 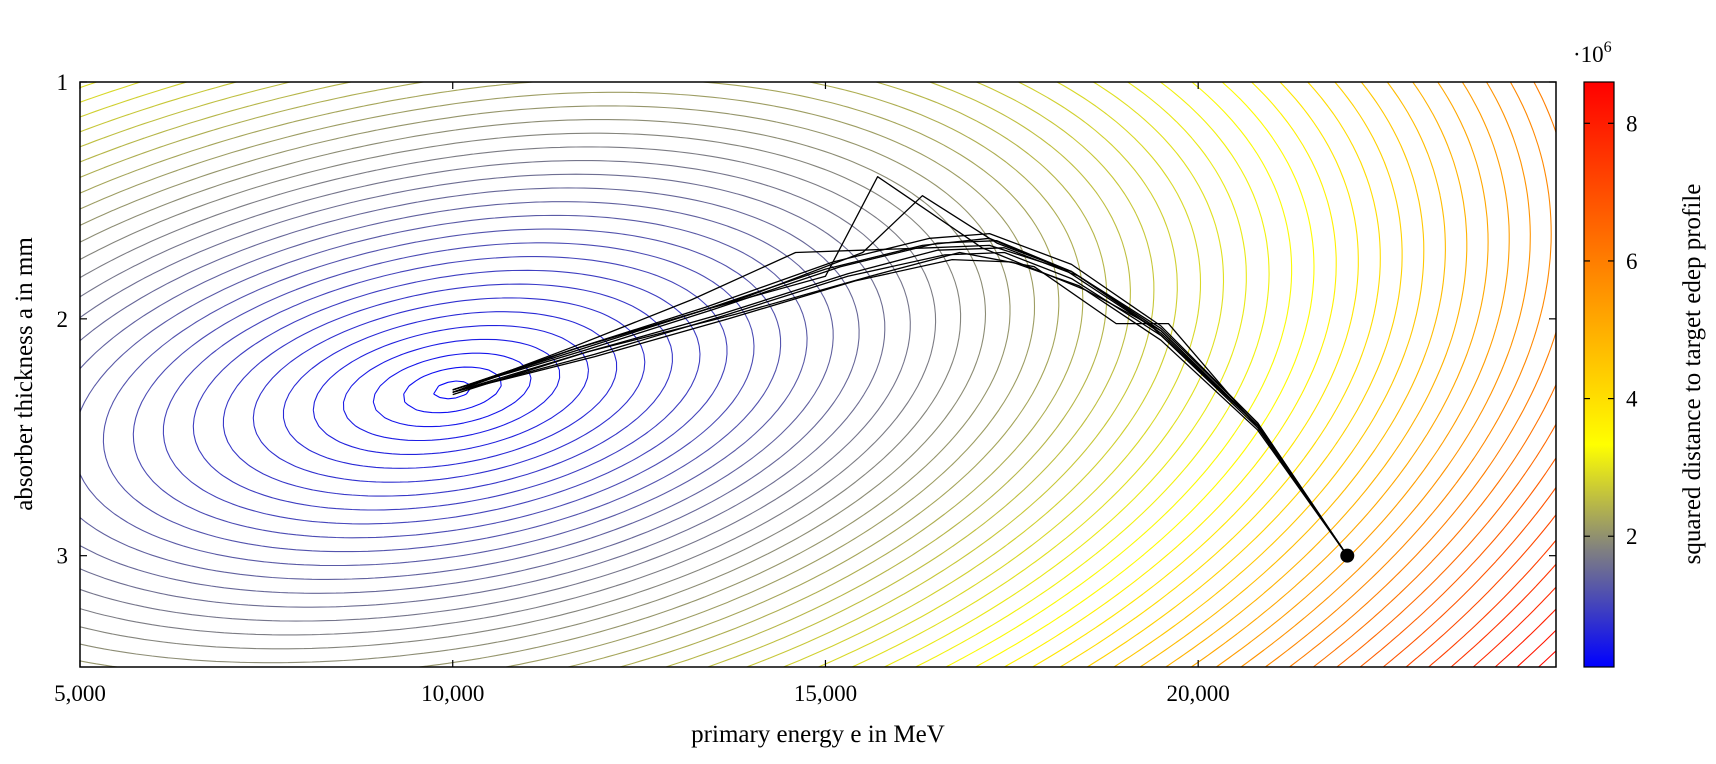 I want to click on colorbar-label: squared distance to target edep profile, so click(x=1692, y=374).